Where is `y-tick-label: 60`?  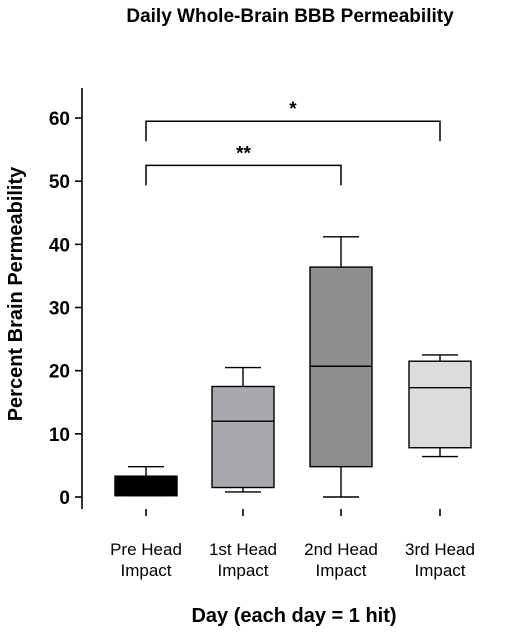 y-tick-label: 60 is located at coordinates (59, 119).